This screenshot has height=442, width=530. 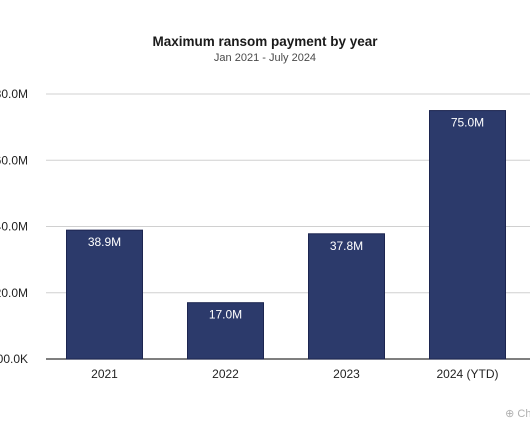 What do you see at coordinates (104, 242) in the screenshot?
I see `data-label: 38.9M` at bounding box center [104, 242].